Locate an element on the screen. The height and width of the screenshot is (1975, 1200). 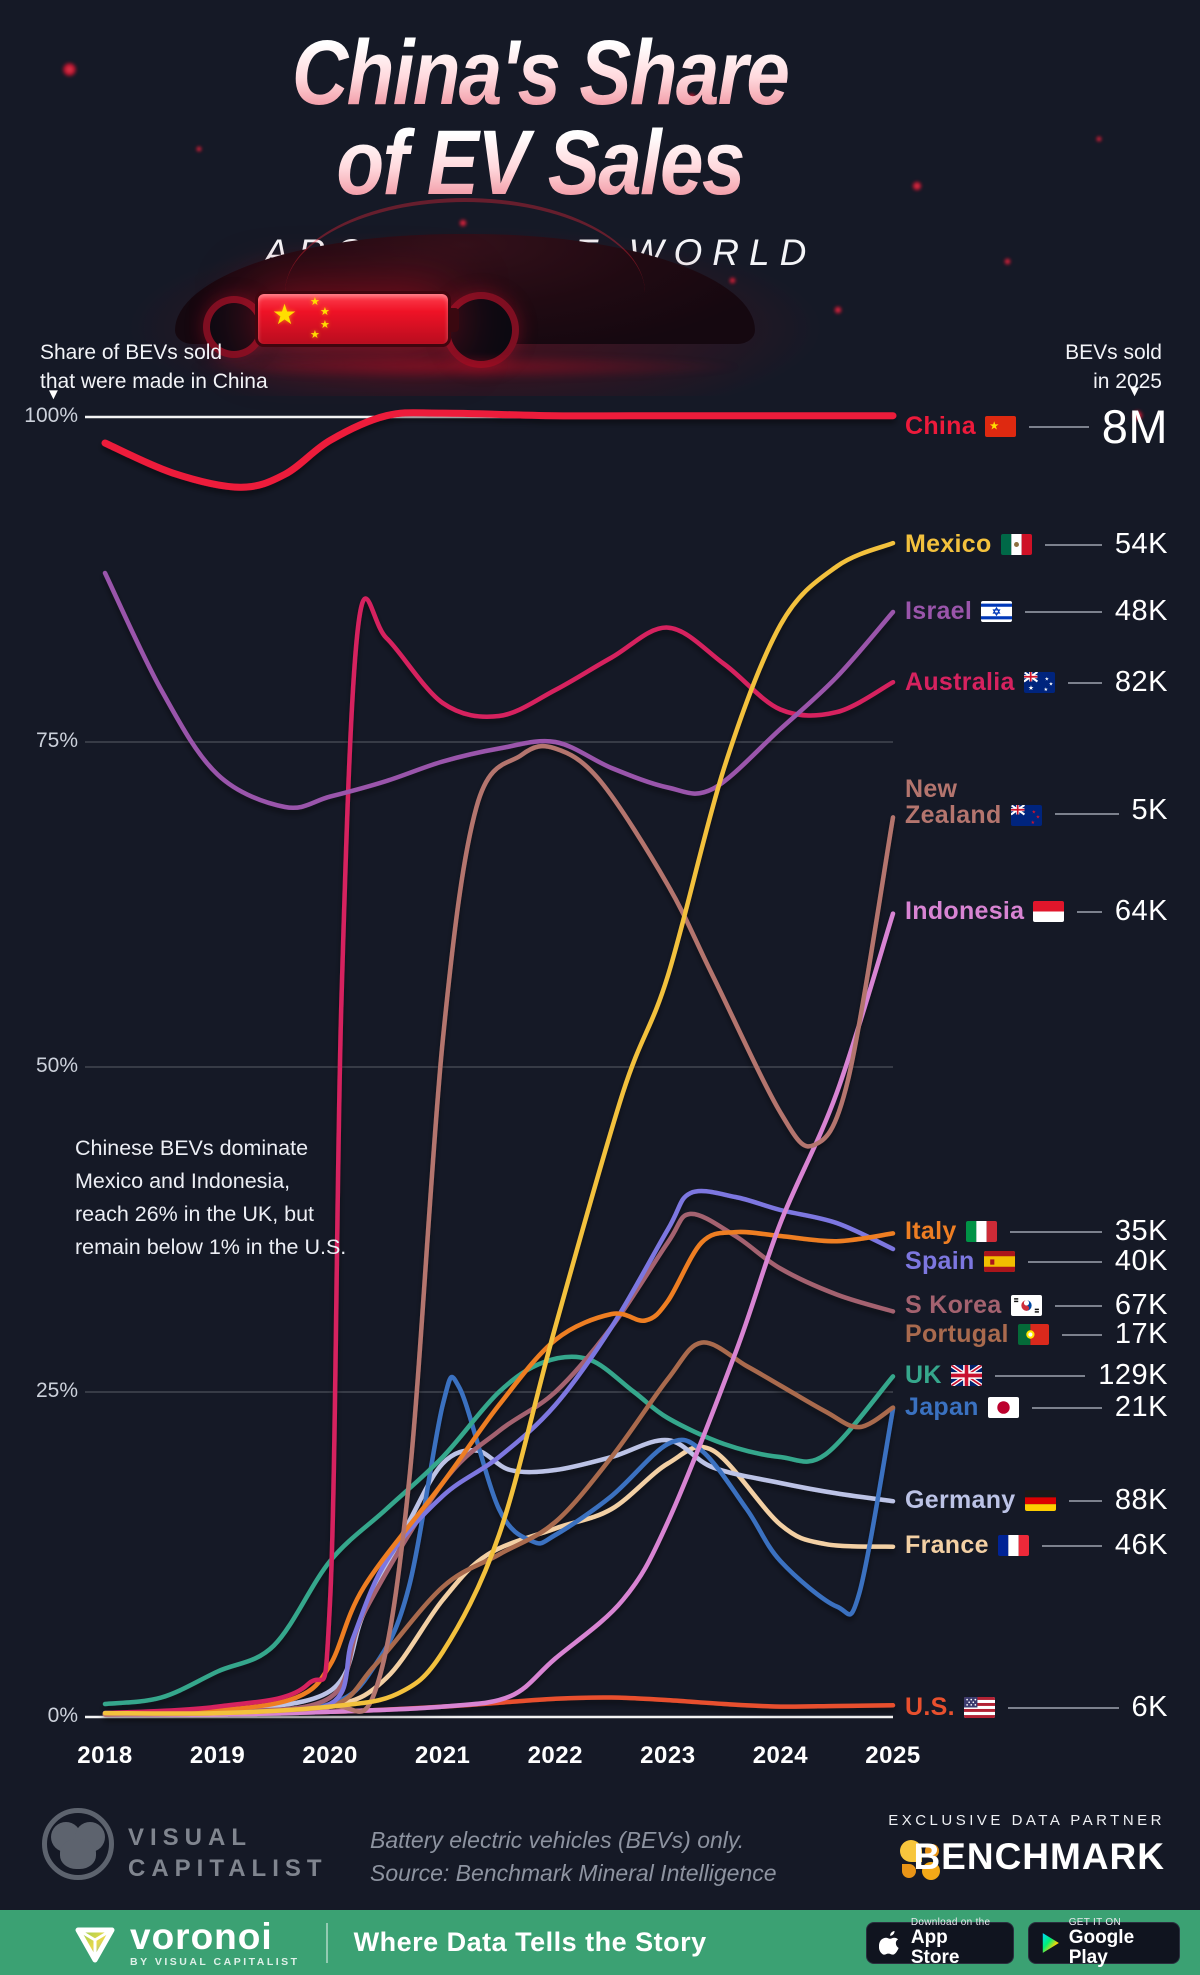
flag-china-icon: ★ is located at coordinates (1000, 426).